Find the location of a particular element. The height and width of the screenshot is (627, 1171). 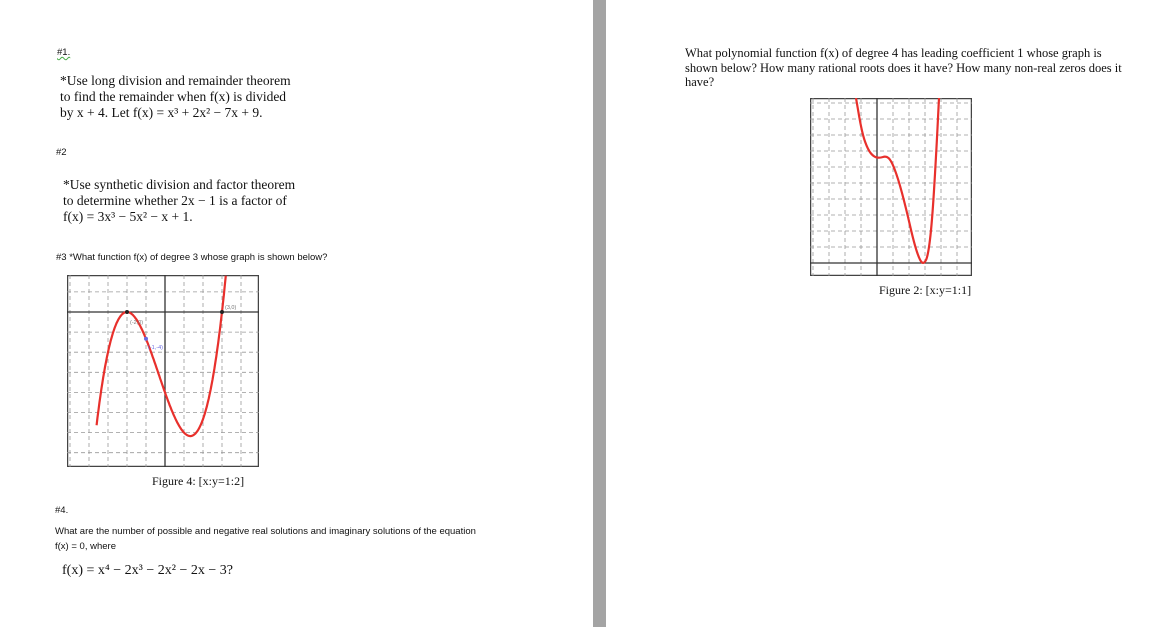

quartic-curve is located at coordinates (897, 181).